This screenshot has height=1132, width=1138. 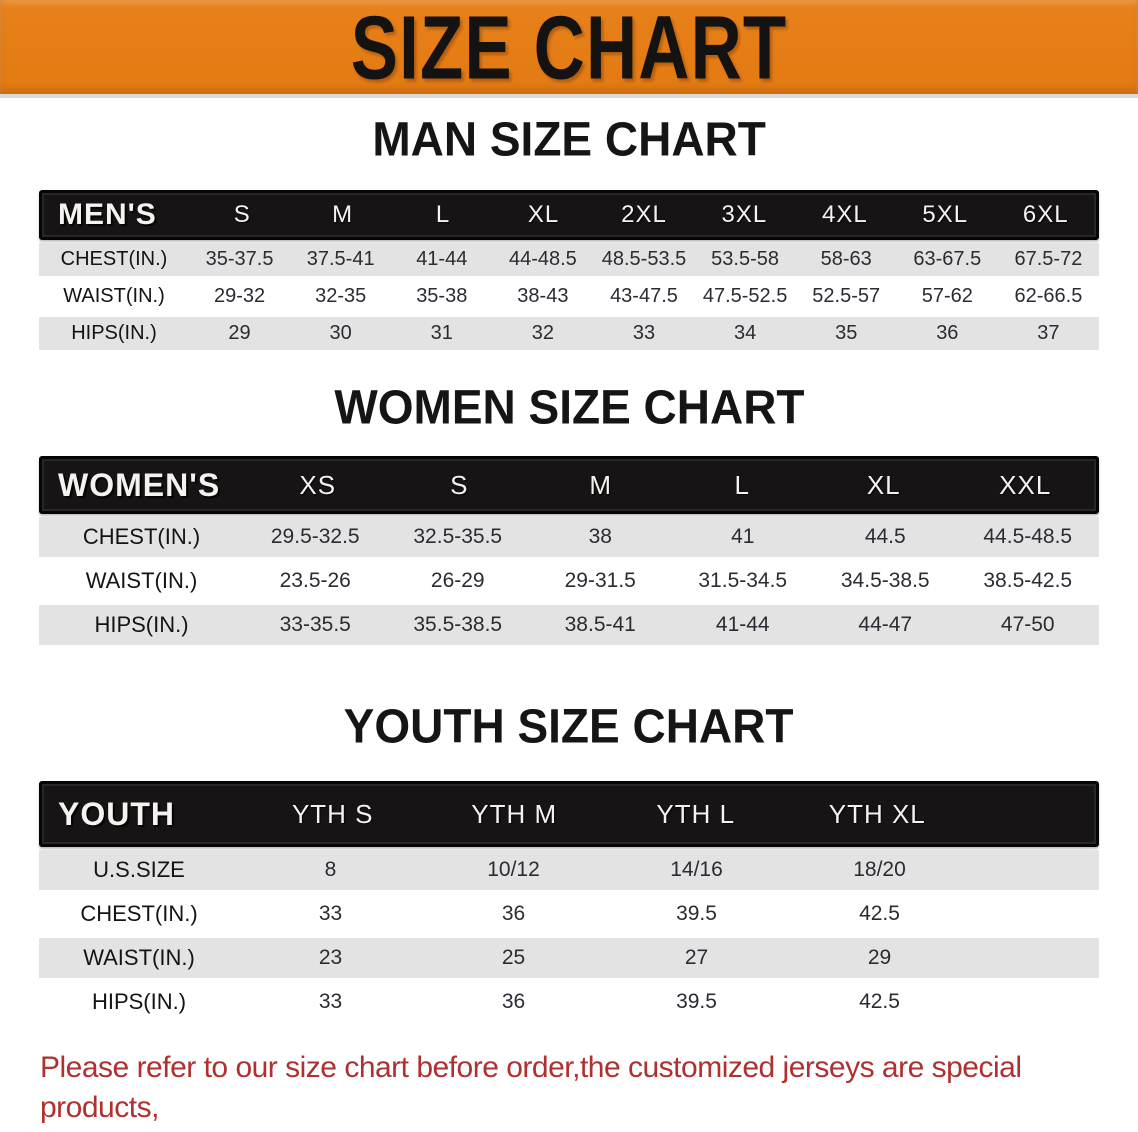 I want to click on size-value: 52.5-57, so click(x=846, y=296).